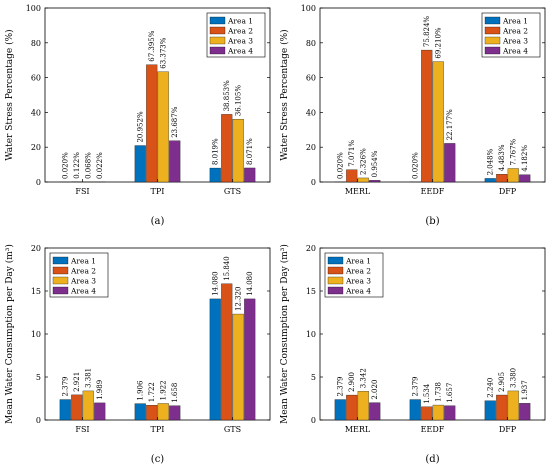 Image resolution: width=550 pixels, height=472 pixels. What do you see at coordinates (227, 95) in the screenshot?
I see `data-label: 38.853%` at bounding box center [227, 95].